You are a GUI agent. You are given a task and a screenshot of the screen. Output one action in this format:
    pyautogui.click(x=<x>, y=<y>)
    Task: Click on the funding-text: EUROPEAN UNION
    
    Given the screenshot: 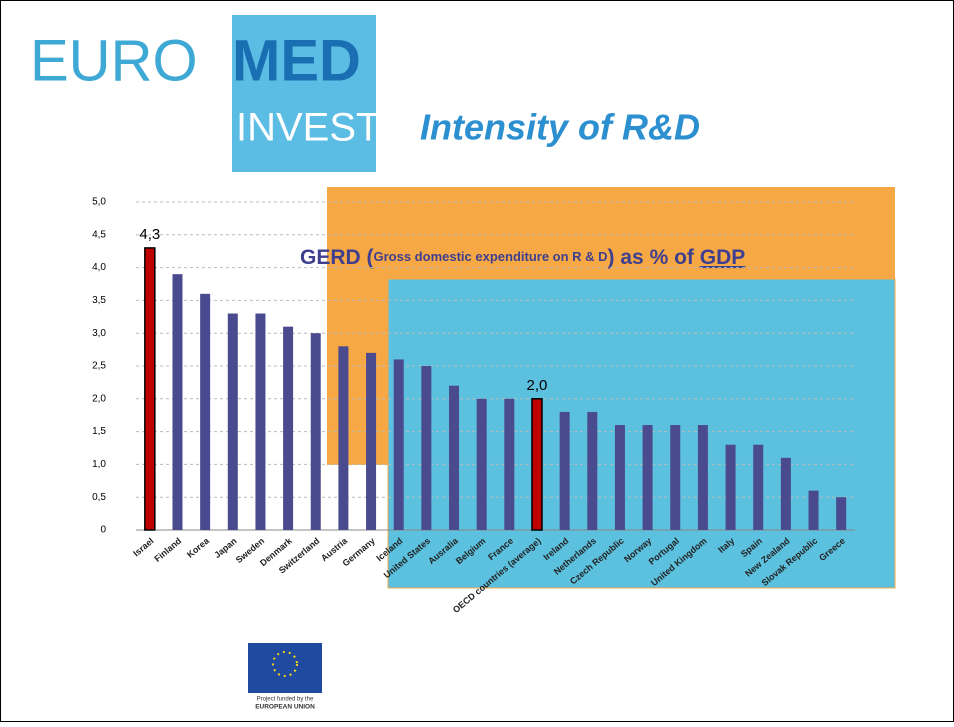 What is the action you would take?
    pyautogui.click(x=285, y=707)
    